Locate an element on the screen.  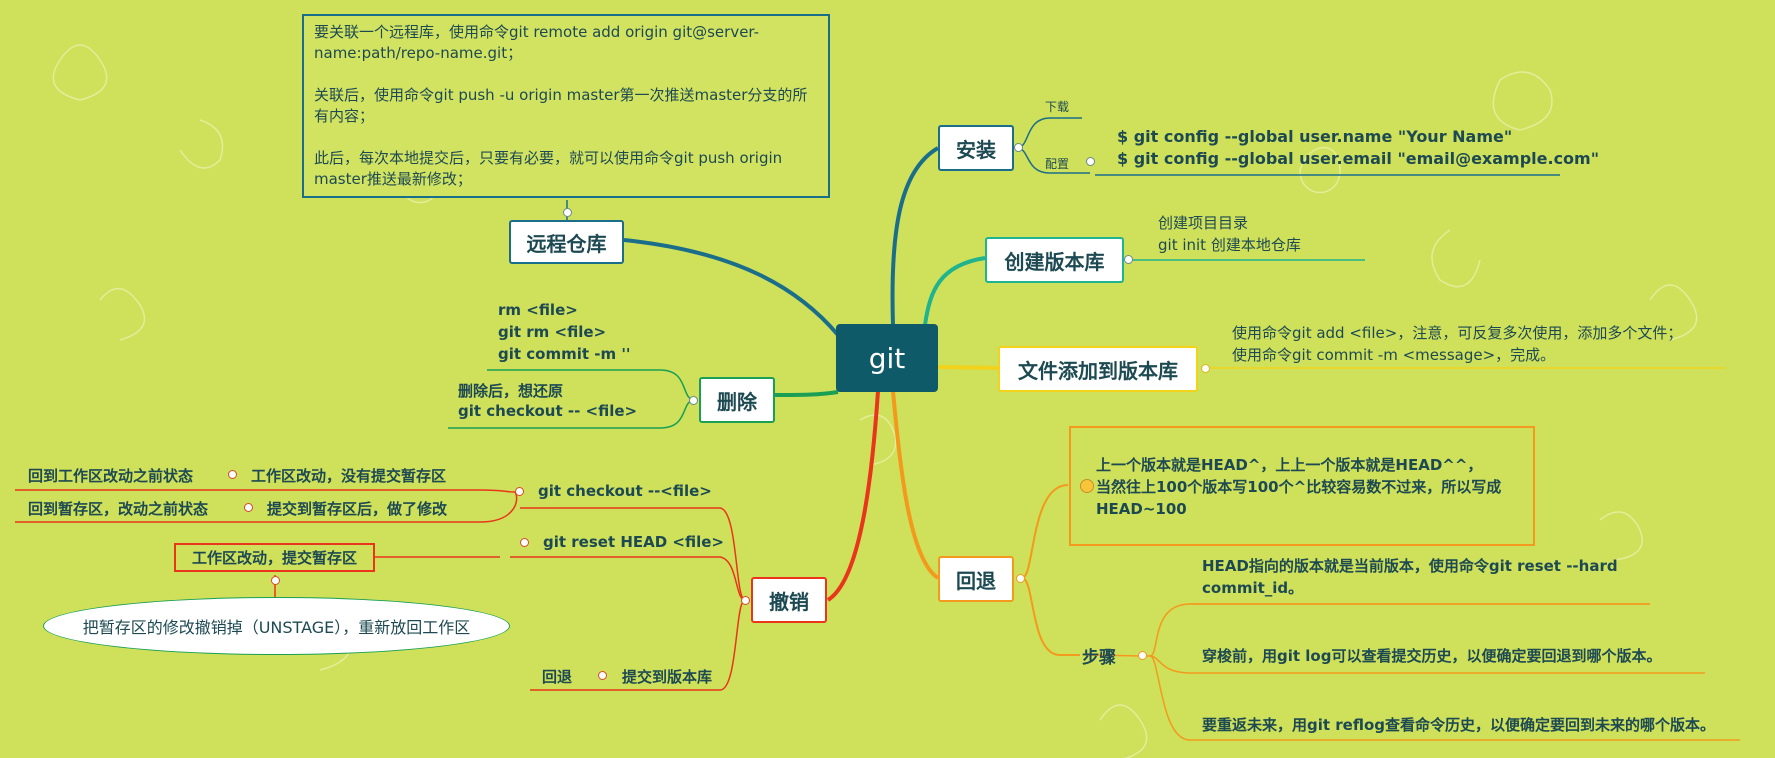
collapse-toggle-reset is located at coordinates (524, 542).